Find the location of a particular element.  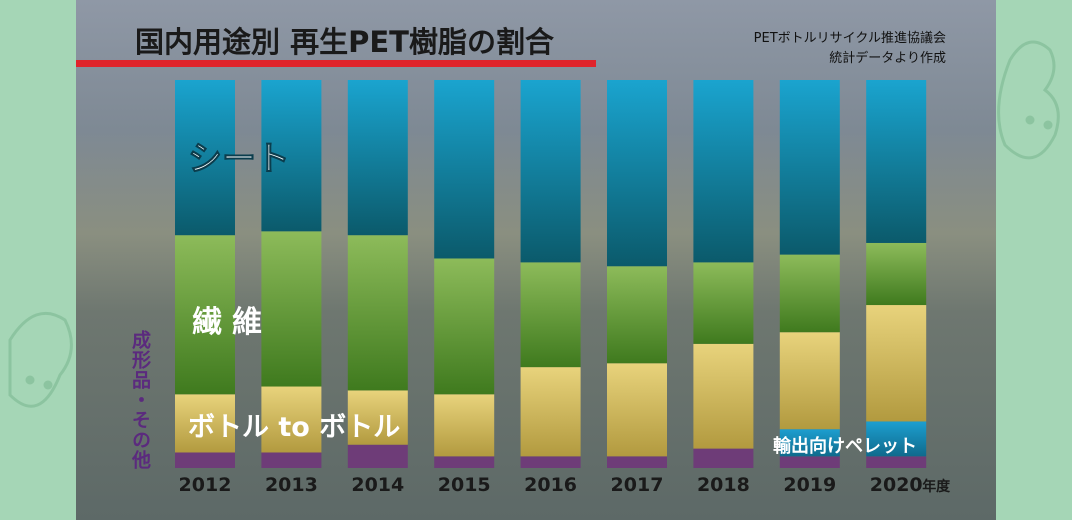

bar-fiber-2016 is located at coordinates (550, 315).